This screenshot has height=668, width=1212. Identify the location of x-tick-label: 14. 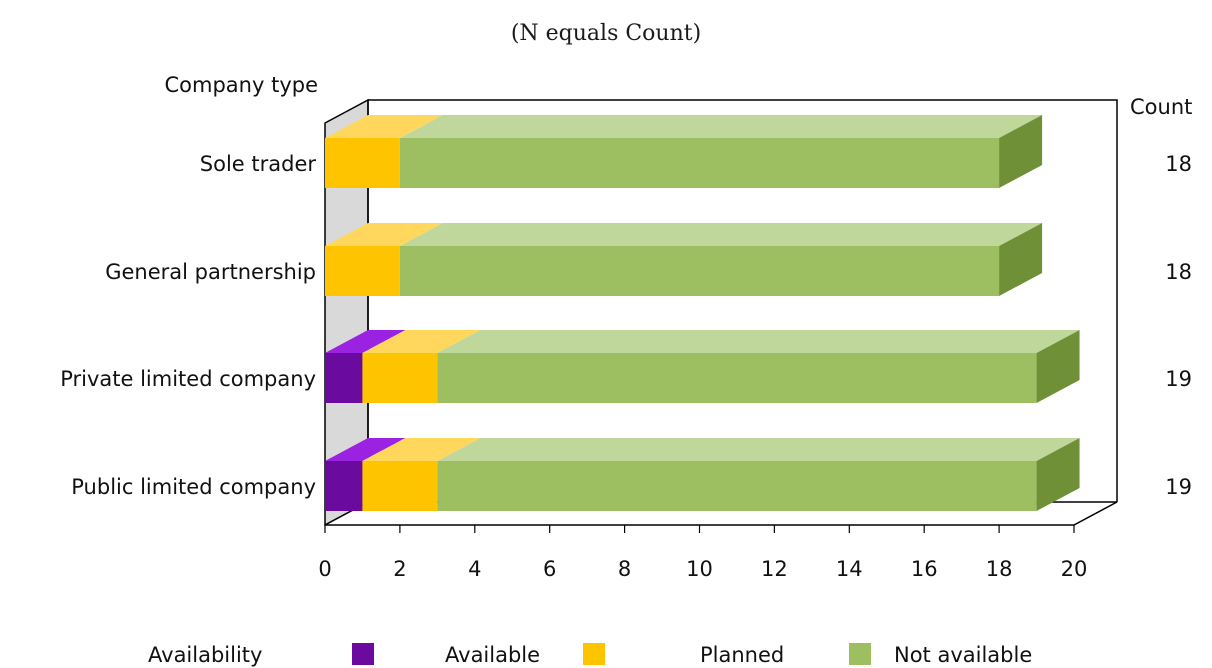
(849, 569).